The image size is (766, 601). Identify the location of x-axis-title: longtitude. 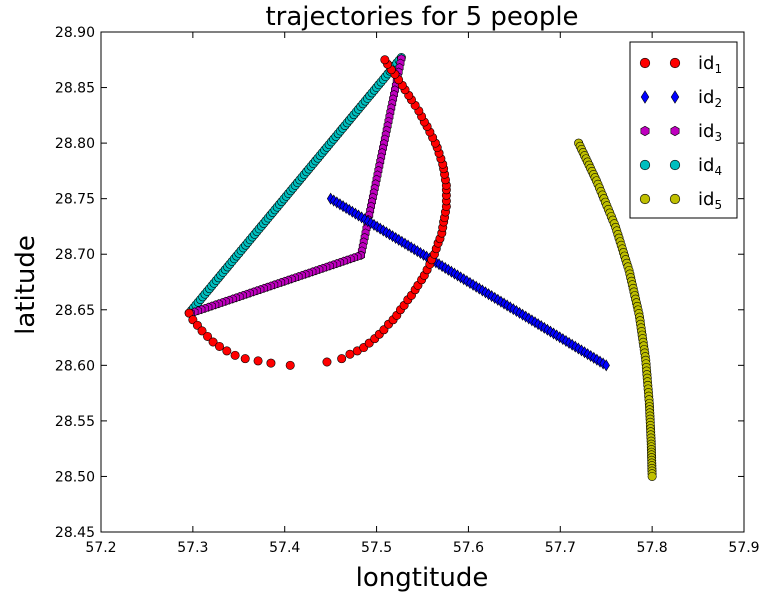
(422, 578).